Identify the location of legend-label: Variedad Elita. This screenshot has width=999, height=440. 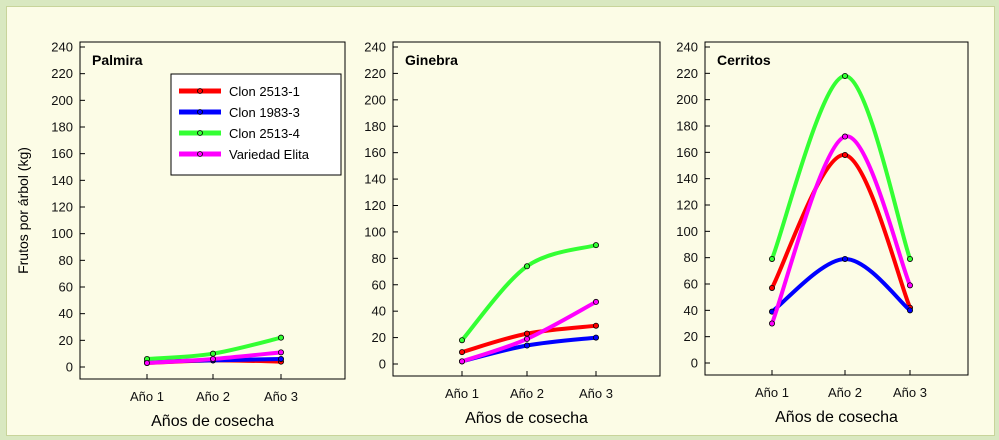
(269, 154).